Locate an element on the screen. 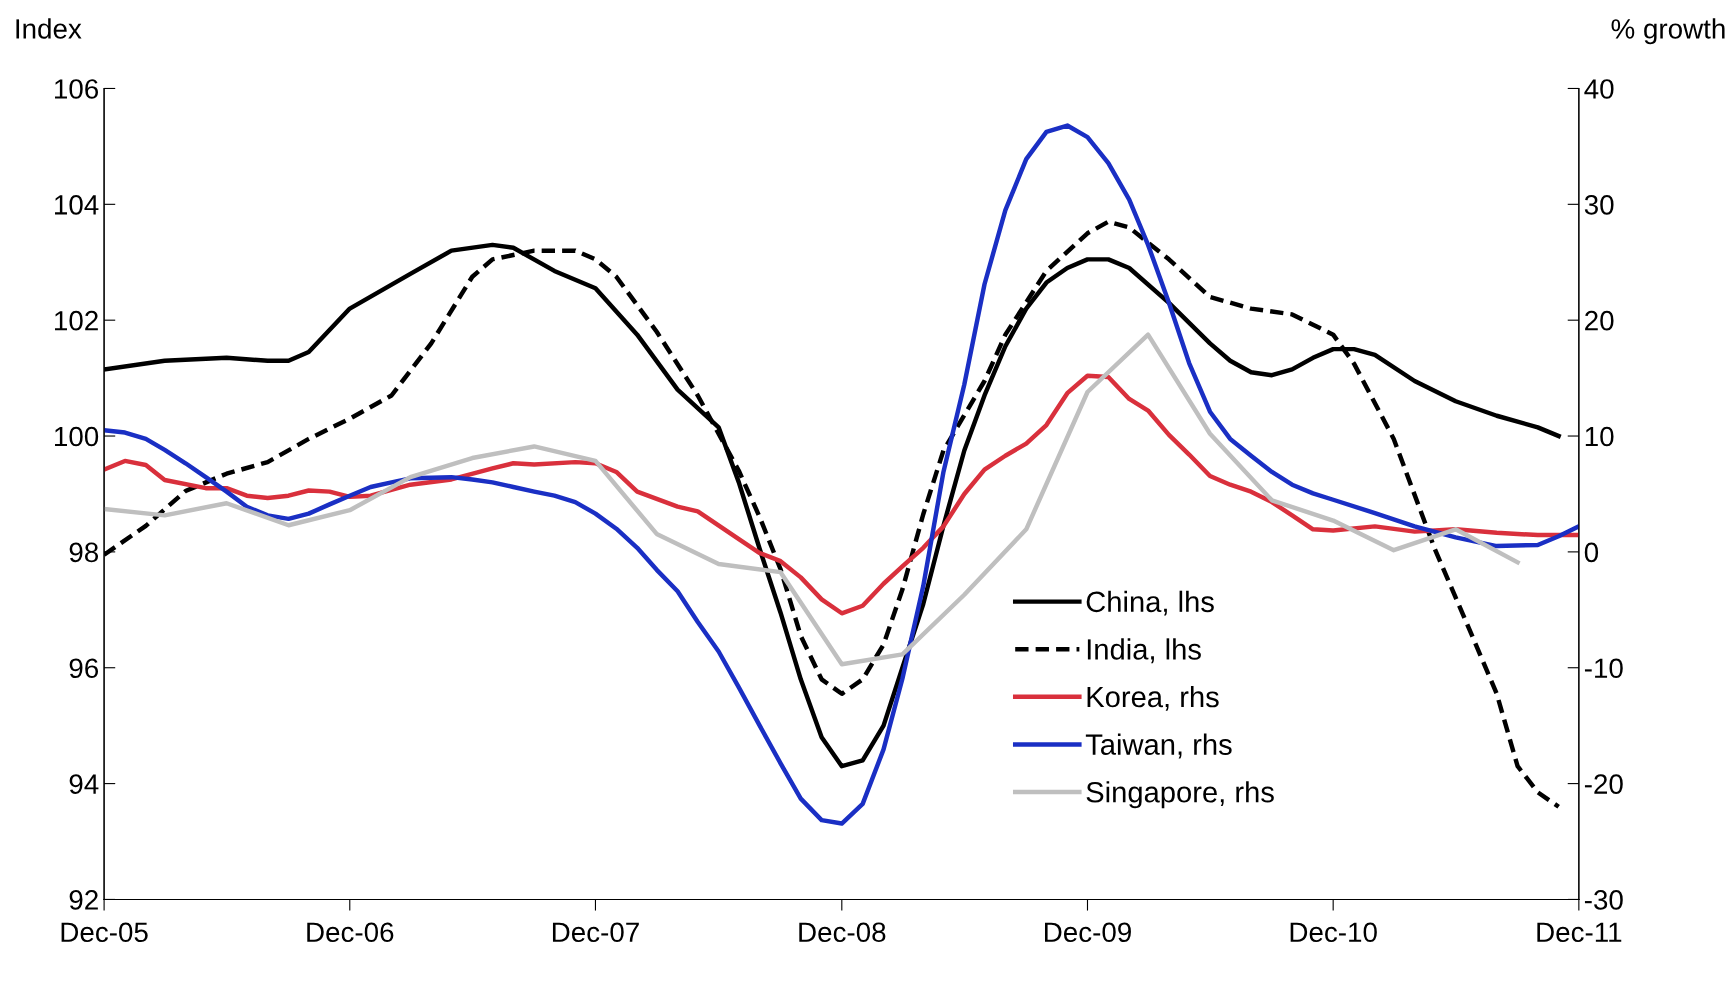 This screenshot has width=1735, height=983. x-tick-label: Dec-07 is located at coordinates (595, 932).